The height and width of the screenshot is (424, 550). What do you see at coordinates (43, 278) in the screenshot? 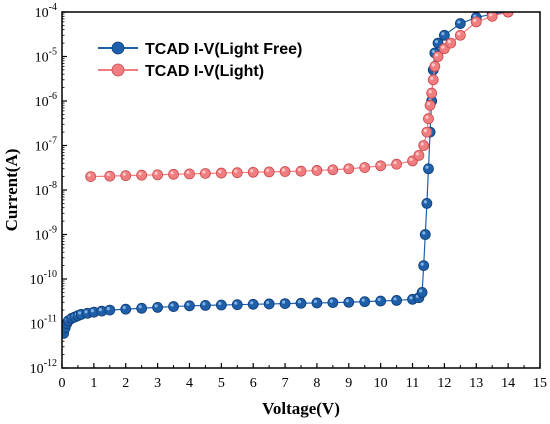
I see `y-tick-label: 10⁻¹⁰` at bounding box center [43, 278].